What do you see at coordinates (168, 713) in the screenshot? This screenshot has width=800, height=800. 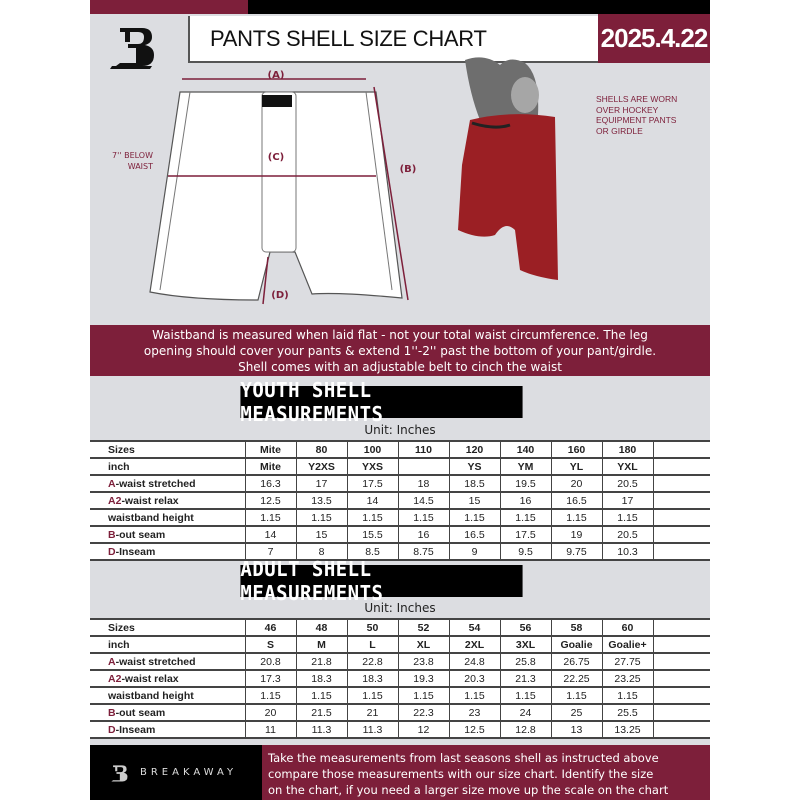 I see `row-label: B-out seam` at bounding box center [168, 713].